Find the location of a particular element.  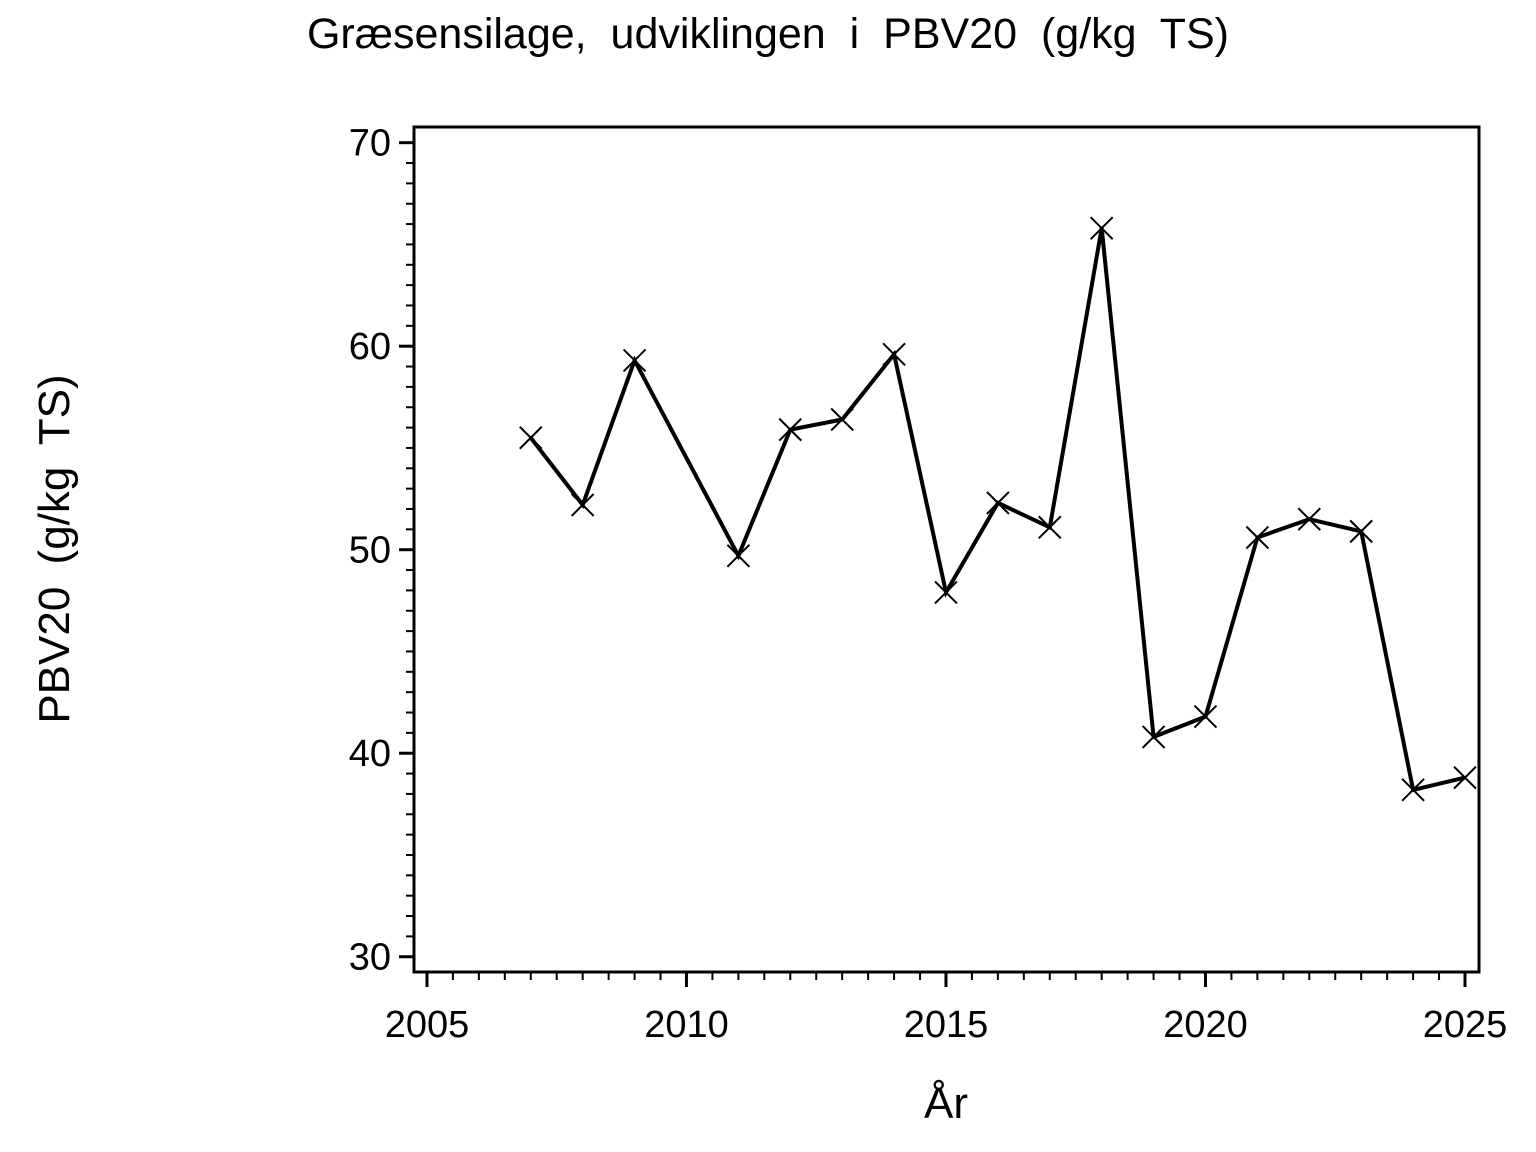

x-tick-label: 2005 is located at coordinates (427, 1025).